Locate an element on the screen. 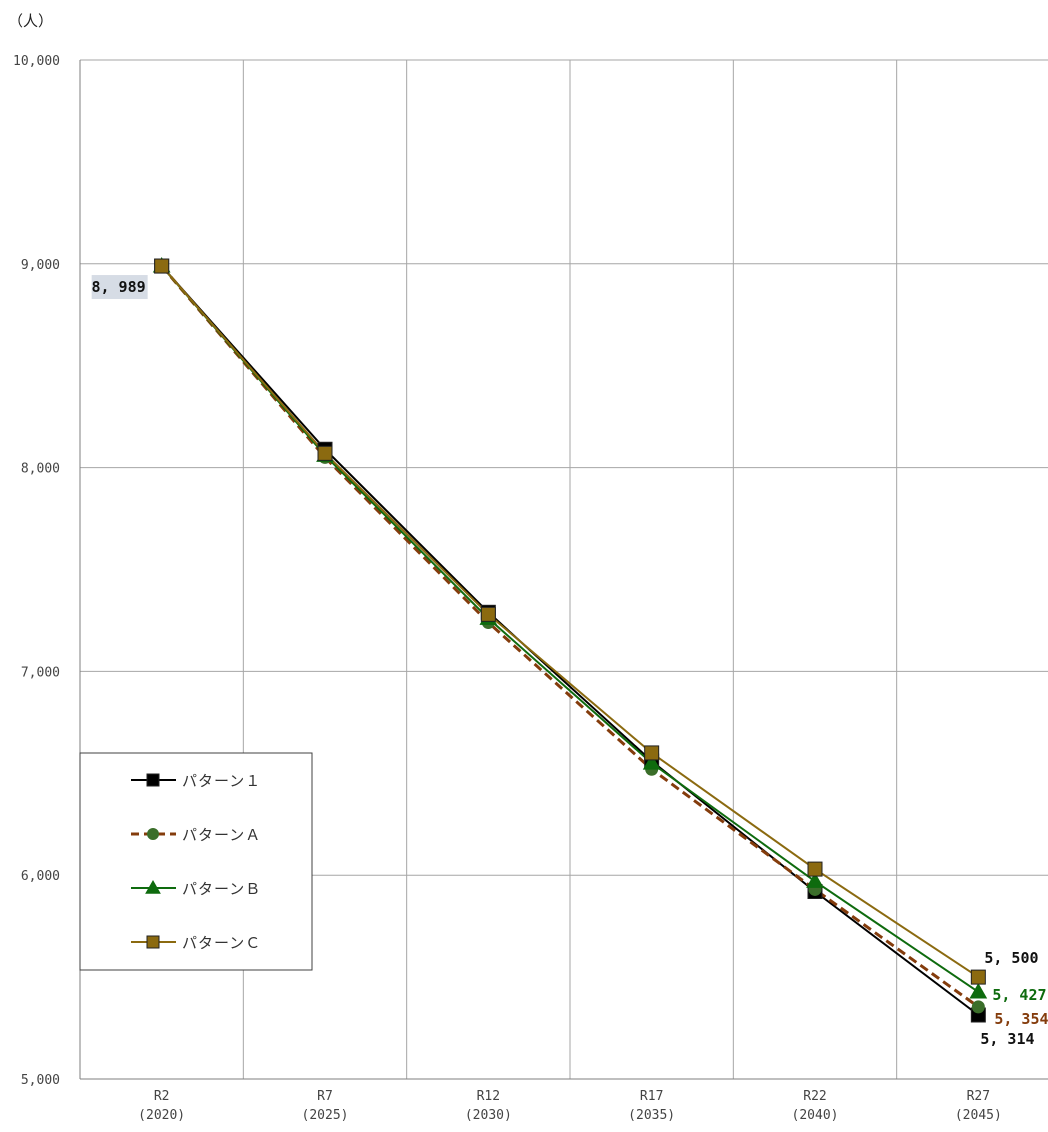 The image size is (1048, 1132). x-tick-label: R2 is located at coordinates (162, 1096).